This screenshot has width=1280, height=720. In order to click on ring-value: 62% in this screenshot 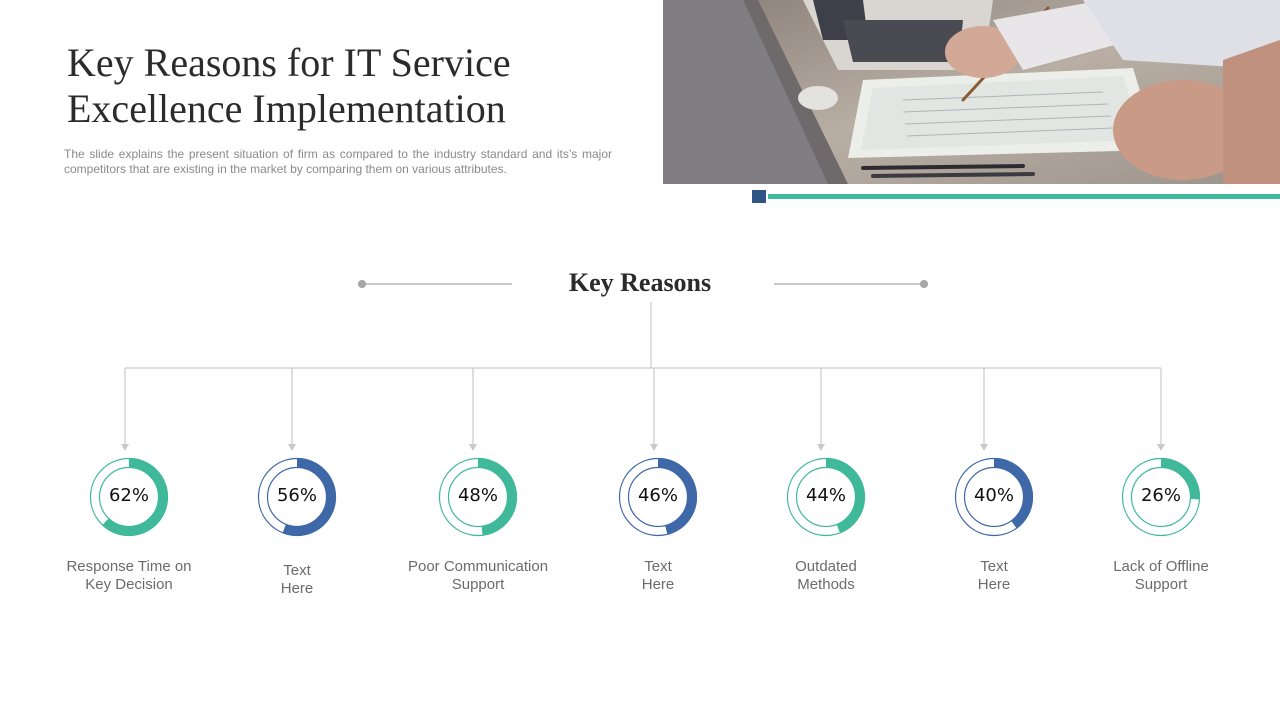, I will do `click(128, 495)`.